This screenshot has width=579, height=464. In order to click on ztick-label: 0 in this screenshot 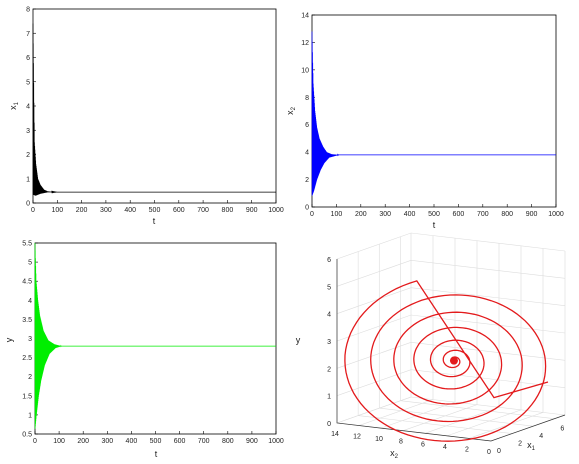, I will do `click(329, 424)`.